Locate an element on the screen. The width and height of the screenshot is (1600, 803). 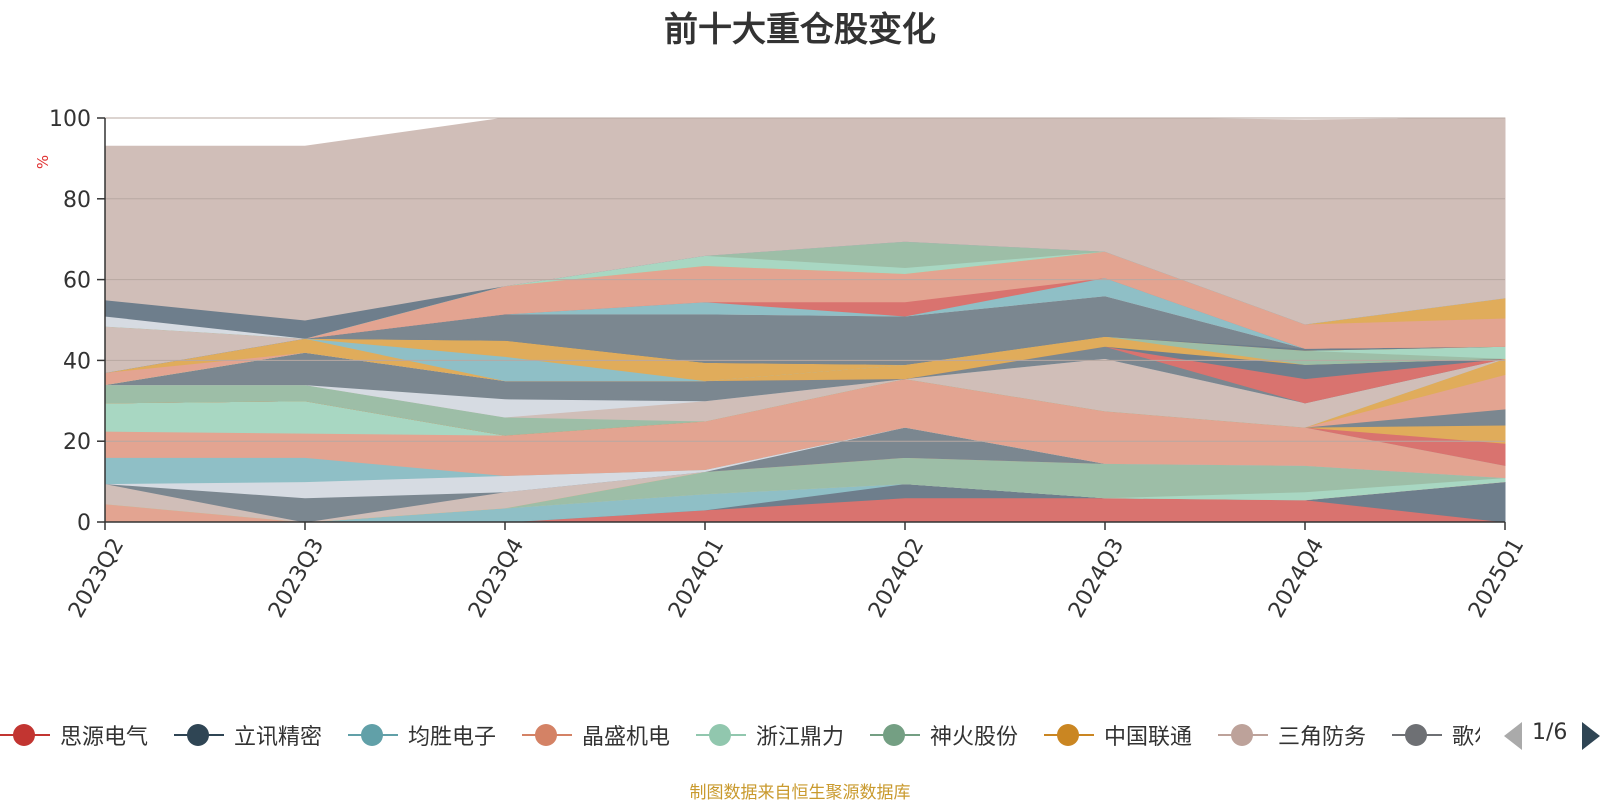
legend-label: 晶盛机电 is located at coordinates (626, 737).